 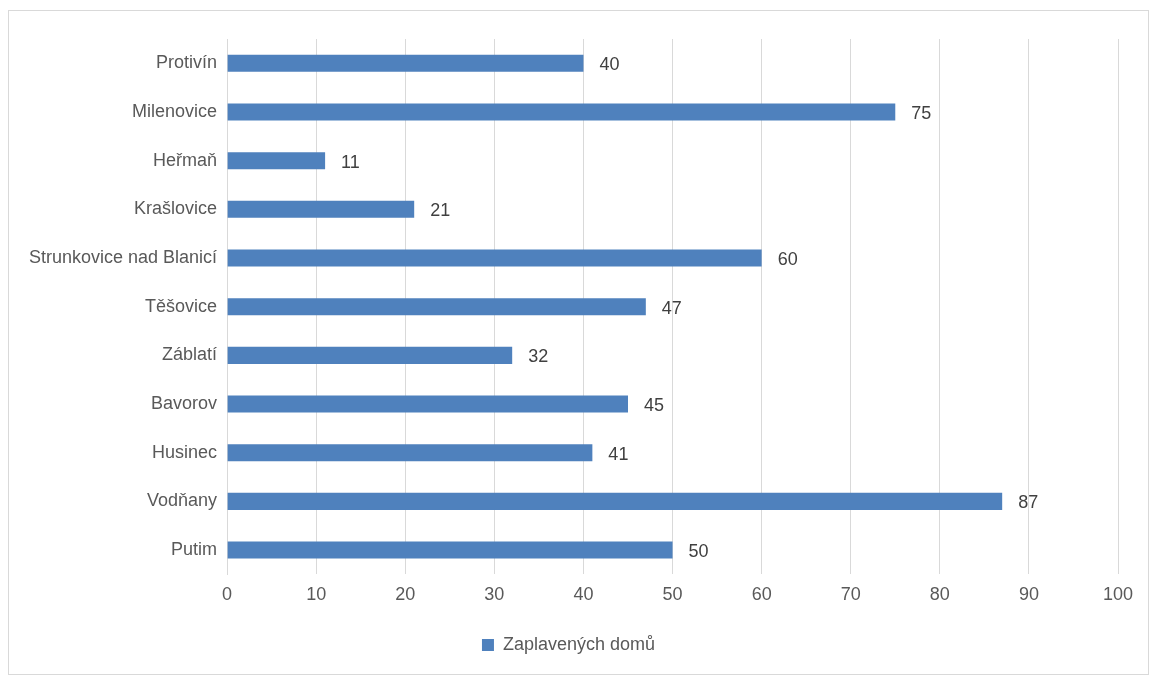 I want to click on data-label: 60, so click(x=787, y=259).